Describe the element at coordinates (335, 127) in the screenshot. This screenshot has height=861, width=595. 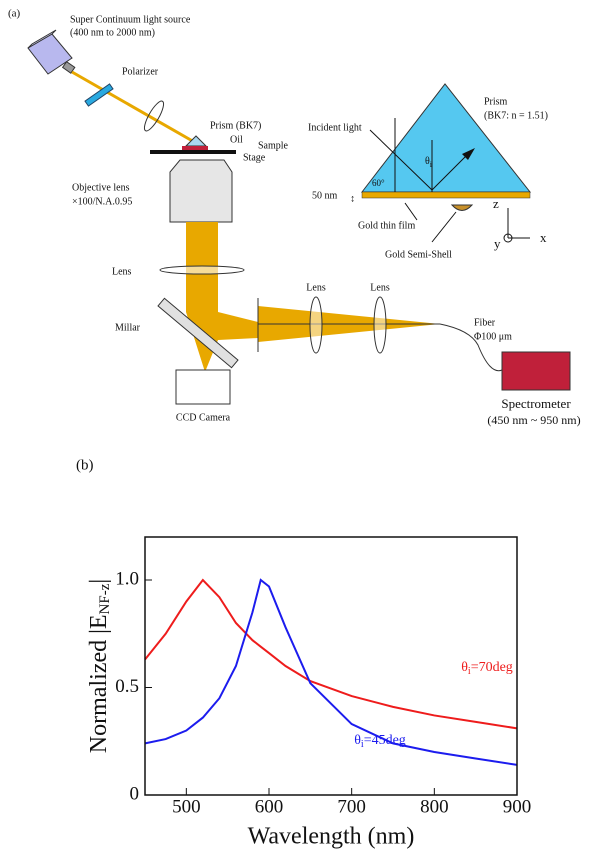
I see `label: Incident light` at that location.